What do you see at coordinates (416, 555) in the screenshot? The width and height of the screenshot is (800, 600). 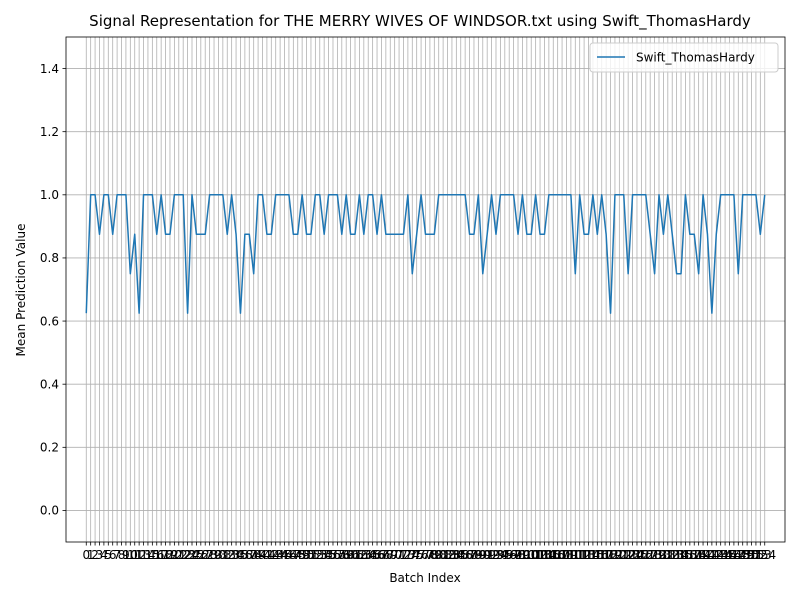 I see `x-tick-label: 75` at bounding box center [416, 555].